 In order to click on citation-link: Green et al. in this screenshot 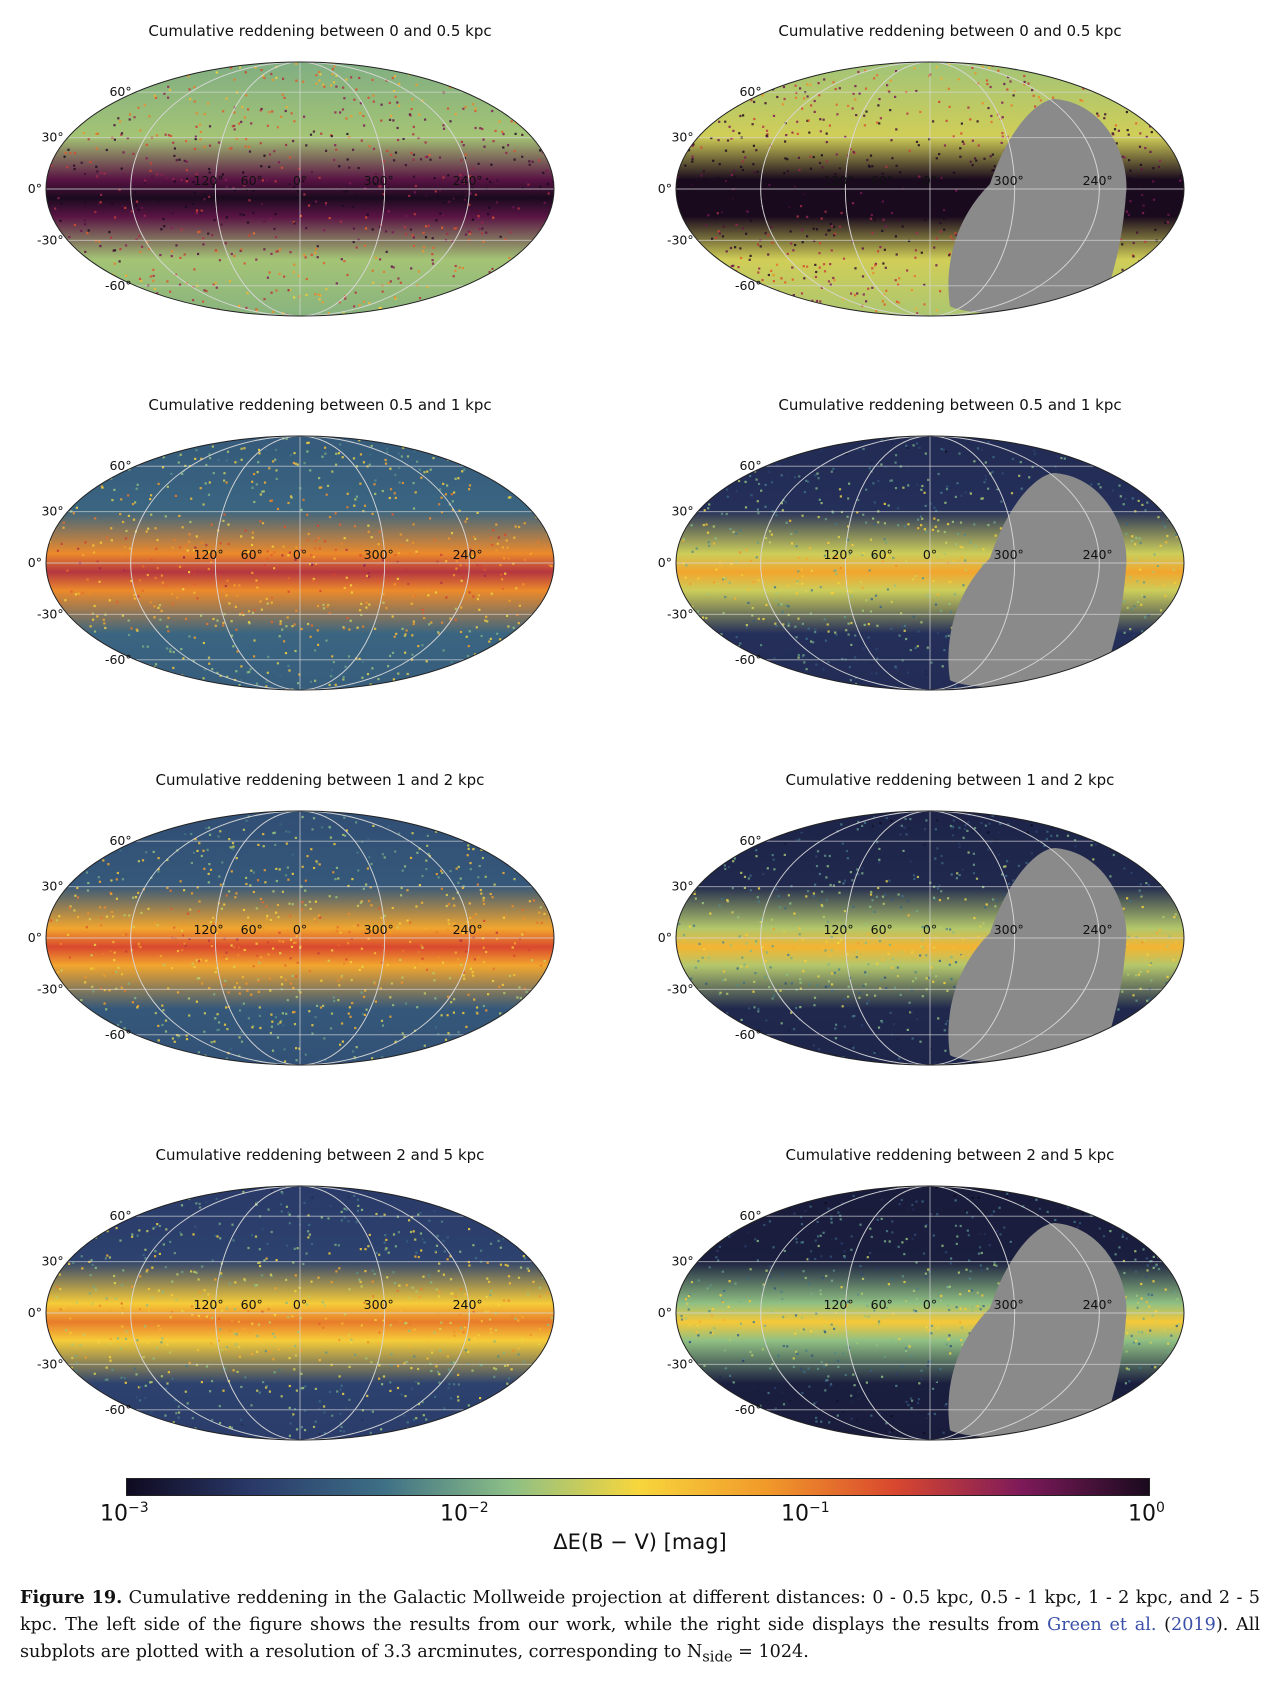, I will do `click(1102, 1625)`.